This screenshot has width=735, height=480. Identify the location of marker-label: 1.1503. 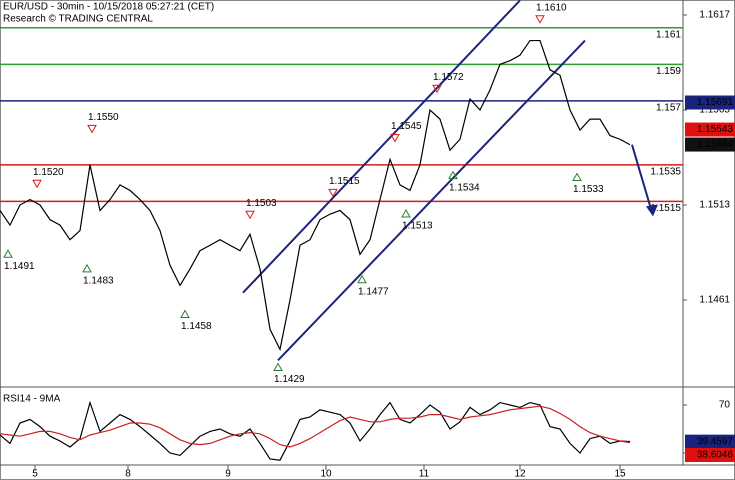
(261, 203).